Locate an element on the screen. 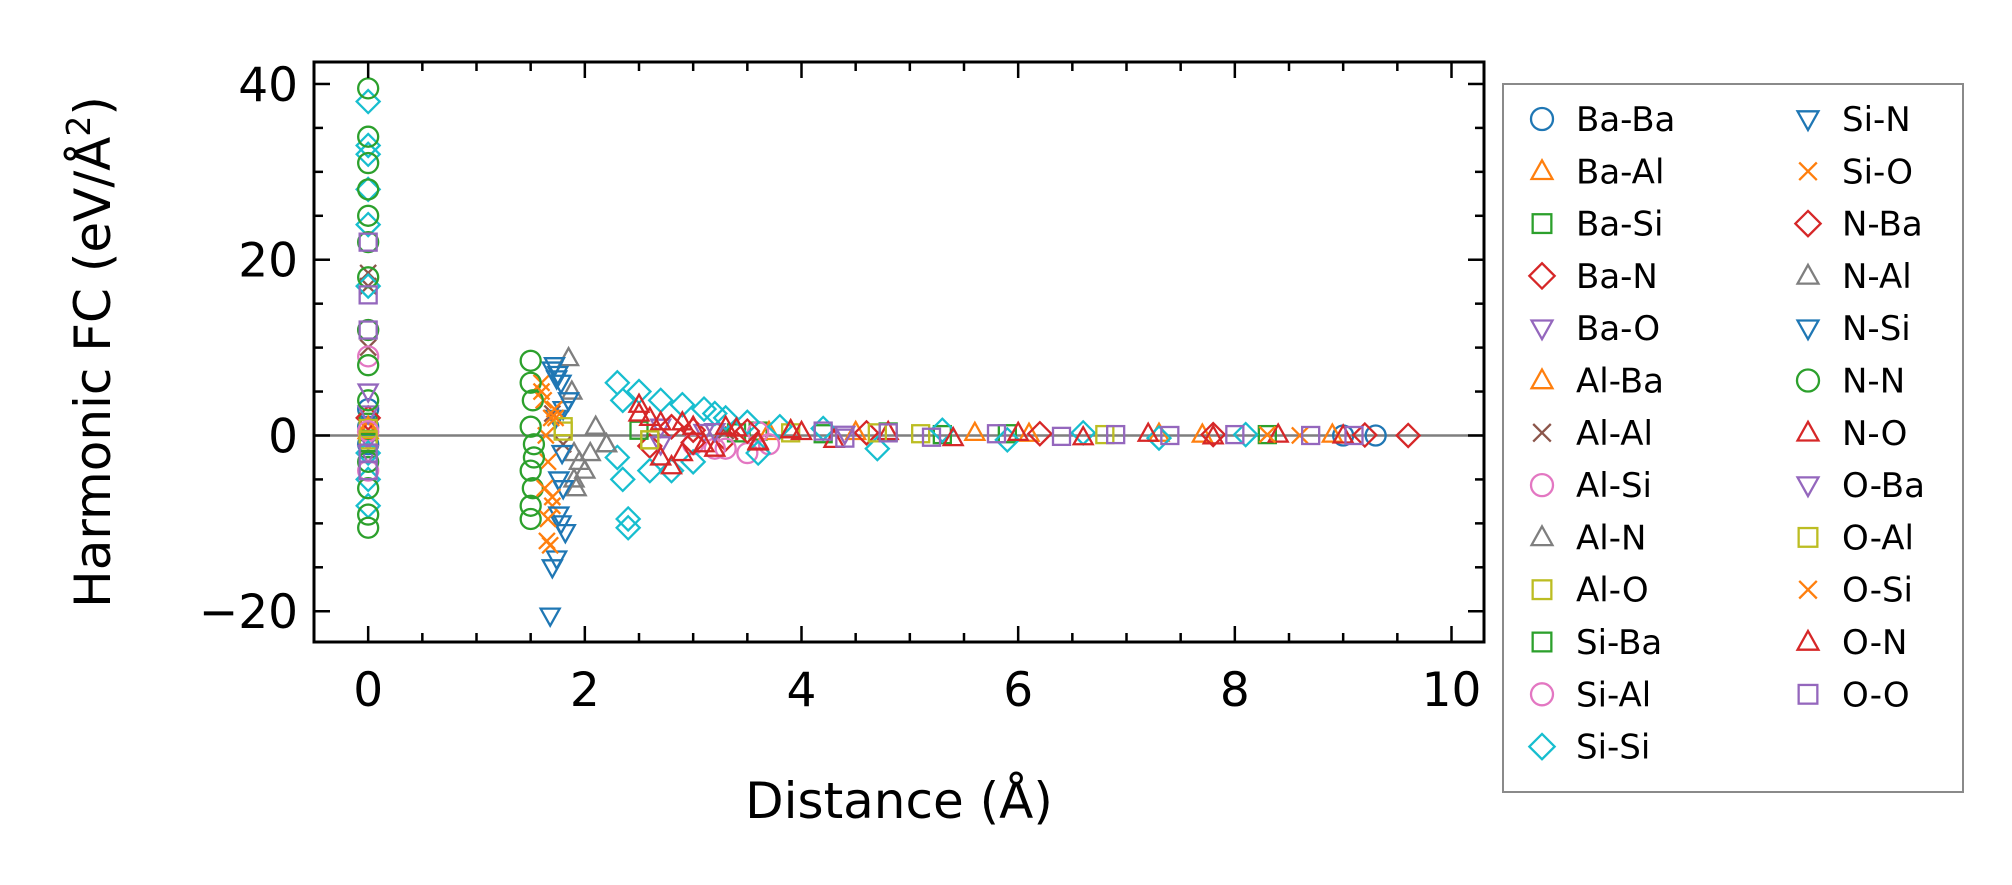  legend-label: N-N is located at coordinates (1873, 382).